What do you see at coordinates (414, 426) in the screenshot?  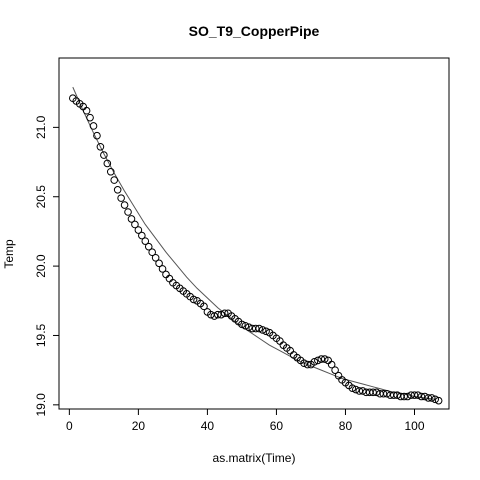 I see `x-tick-label: 100` at bounding box center [414, 426].